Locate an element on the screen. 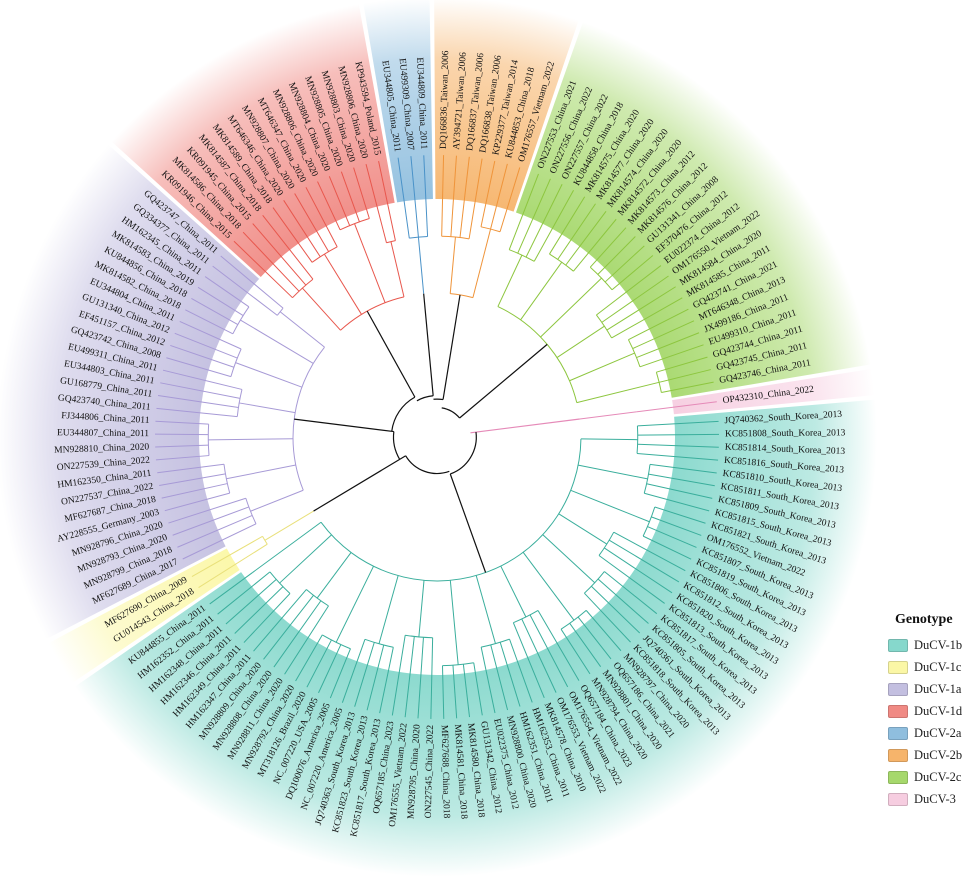  legend-label: DuCV-1b is located at coordinates (938, 644).